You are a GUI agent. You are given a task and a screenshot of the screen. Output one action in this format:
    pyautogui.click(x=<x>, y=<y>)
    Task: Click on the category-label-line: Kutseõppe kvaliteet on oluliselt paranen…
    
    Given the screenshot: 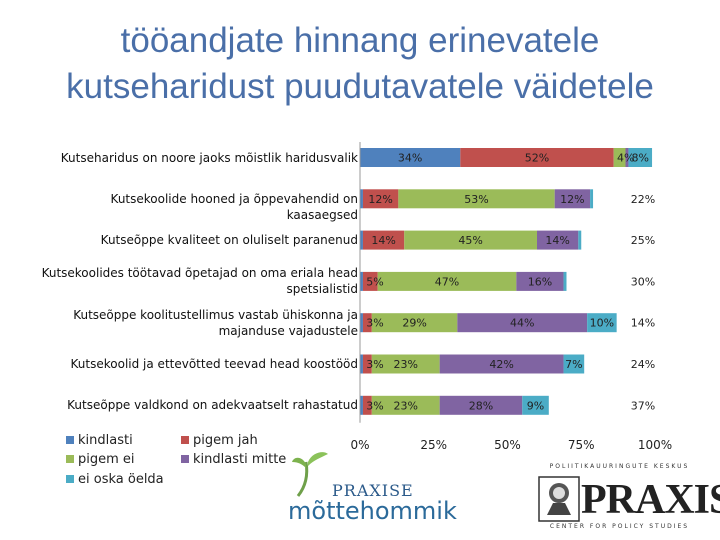 What is the action you would take?
    pyautogui.click(x=229, y=240)
    